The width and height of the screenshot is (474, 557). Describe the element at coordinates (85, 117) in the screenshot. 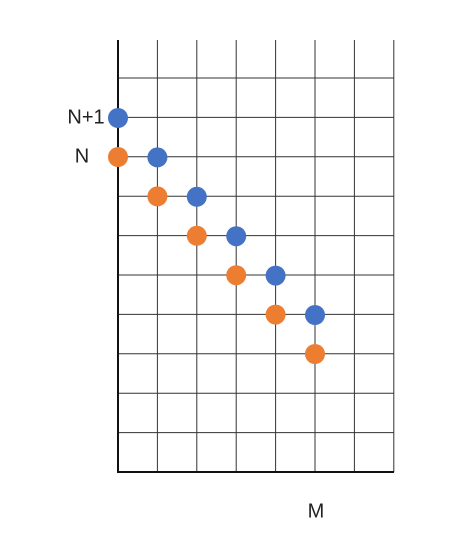

I see `row-label: N+1` at that location.